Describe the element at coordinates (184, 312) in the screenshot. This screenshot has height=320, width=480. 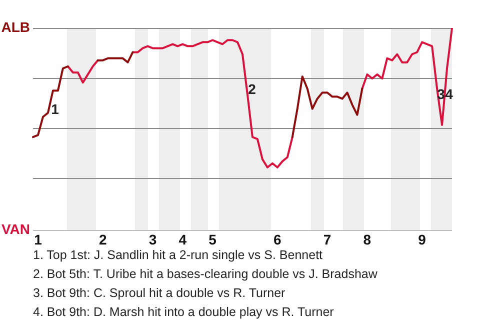
I see `text: 4. Bot 9th: D. Marsh hit into a double play vs R. Turner` at that location.